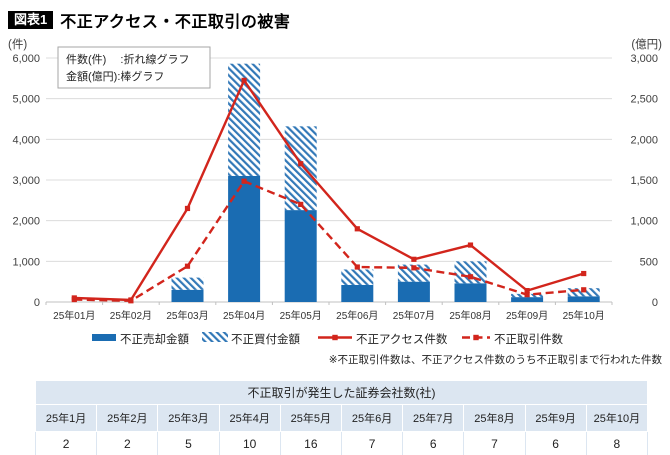 The width and height of the screenshot is (670, 455). Describe the element at coordinates (31, 20) in the screenshot. I see `figure-badge: 図表1` at that location.